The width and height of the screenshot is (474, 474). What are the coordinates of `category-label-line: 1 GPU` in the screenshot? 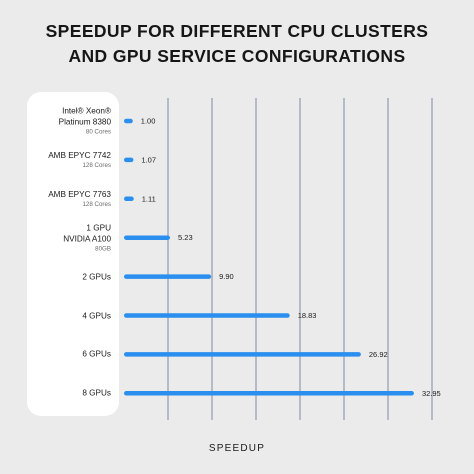 It's located at (98, 228).